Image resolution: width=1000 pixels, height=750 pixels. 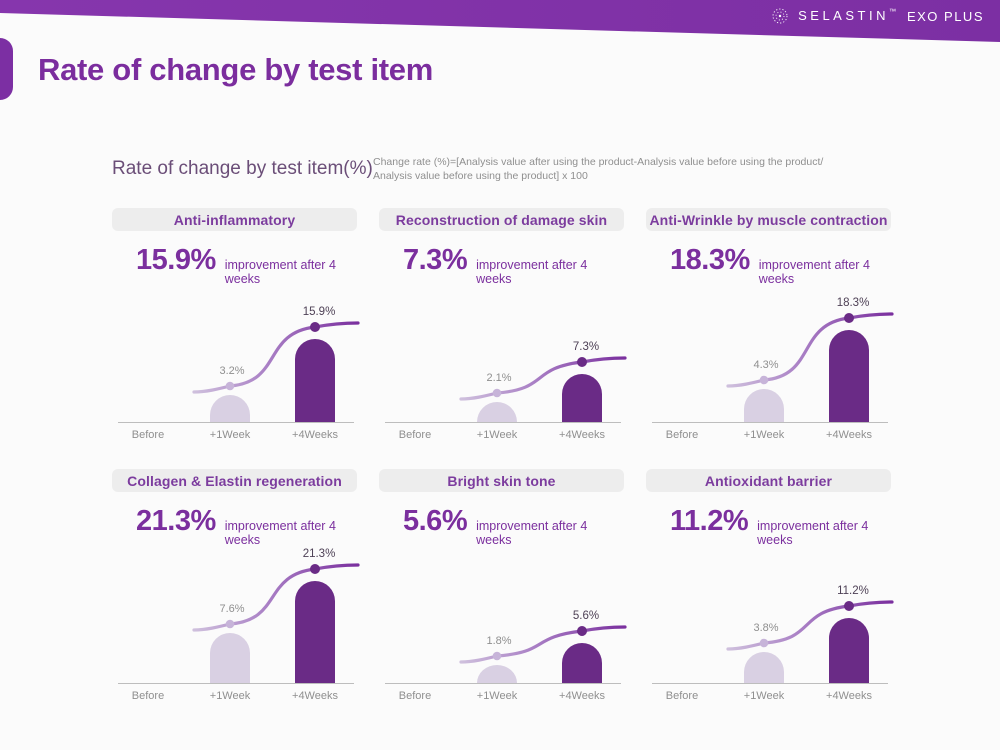 What do you see at coordinates (242, 168) in the screenshot?
I see `section-title: Rate of change by test item(%)` at bounding box center [242, 168].